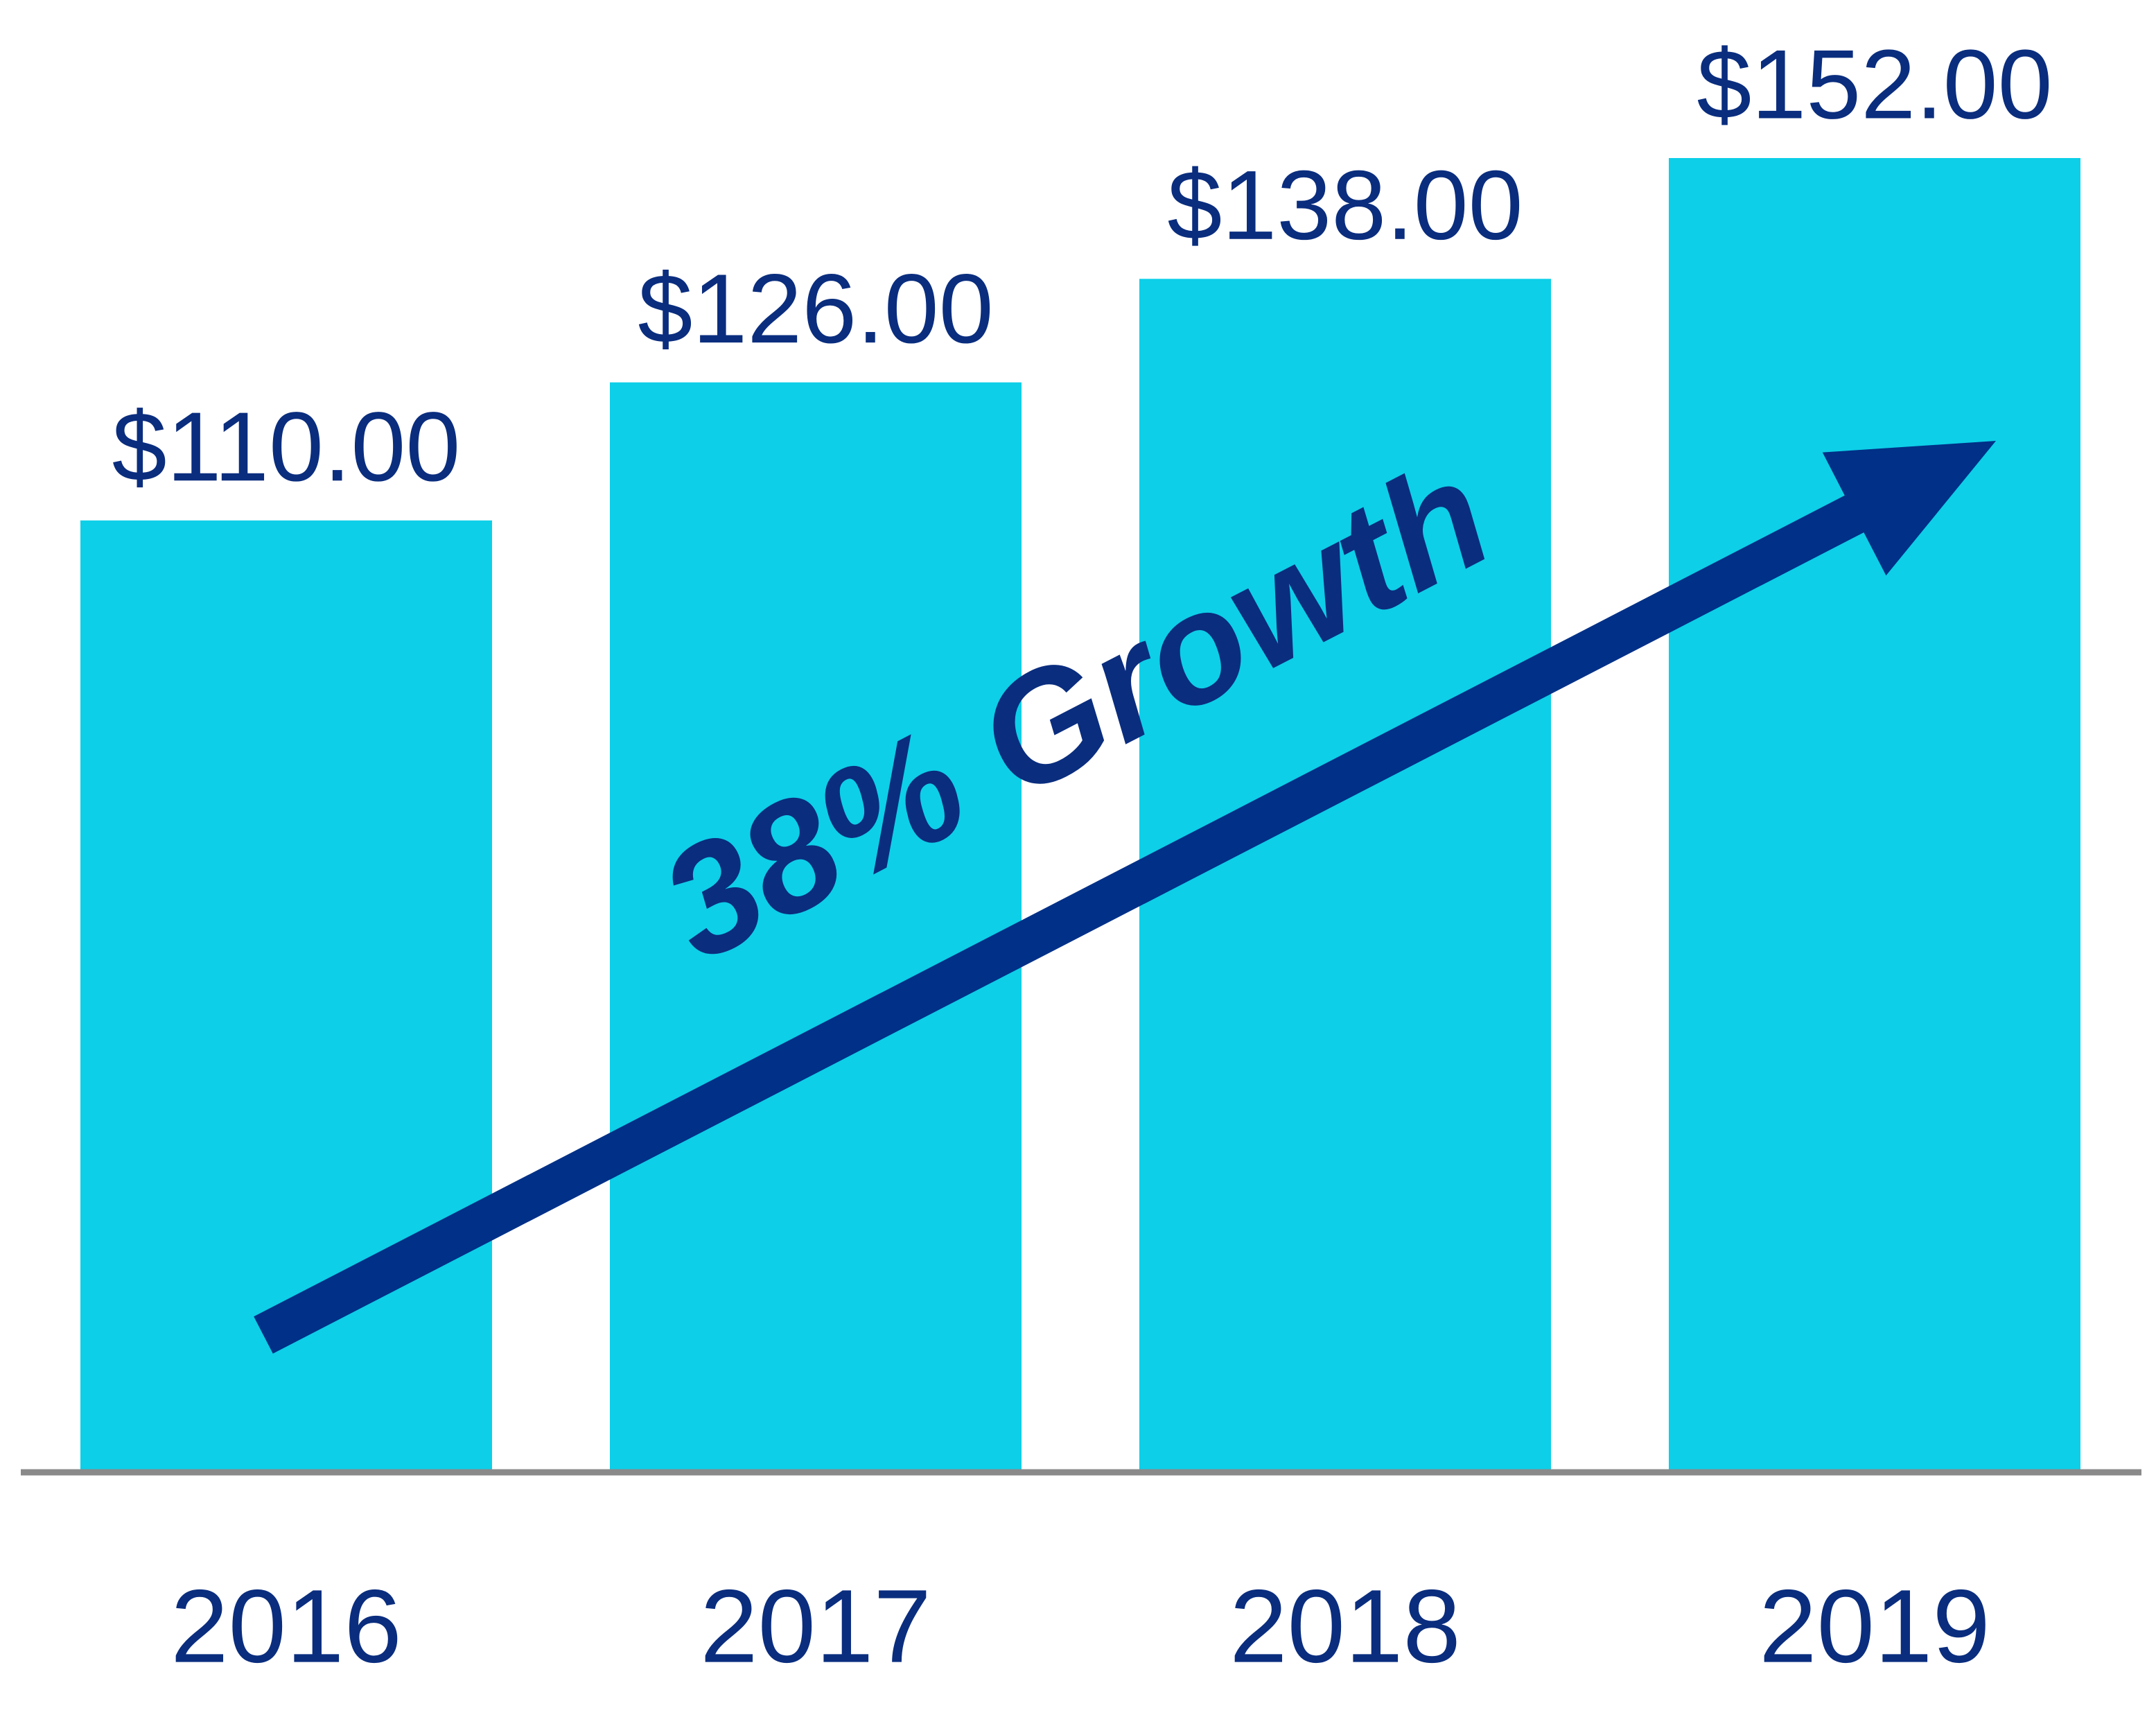 This screenshot has height=1717, width=2156. Describe the element at coordinates (1345, 205) in the screenshot. I see `value-label: $138.00` at that location.